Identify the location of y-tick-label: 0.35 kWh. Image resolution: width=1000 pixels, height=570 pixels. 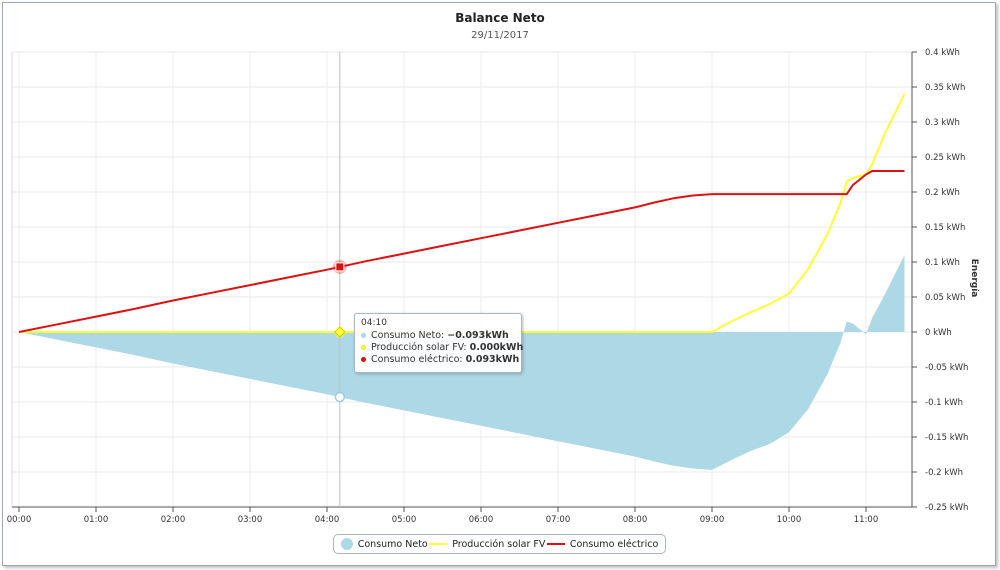
(945, 88).